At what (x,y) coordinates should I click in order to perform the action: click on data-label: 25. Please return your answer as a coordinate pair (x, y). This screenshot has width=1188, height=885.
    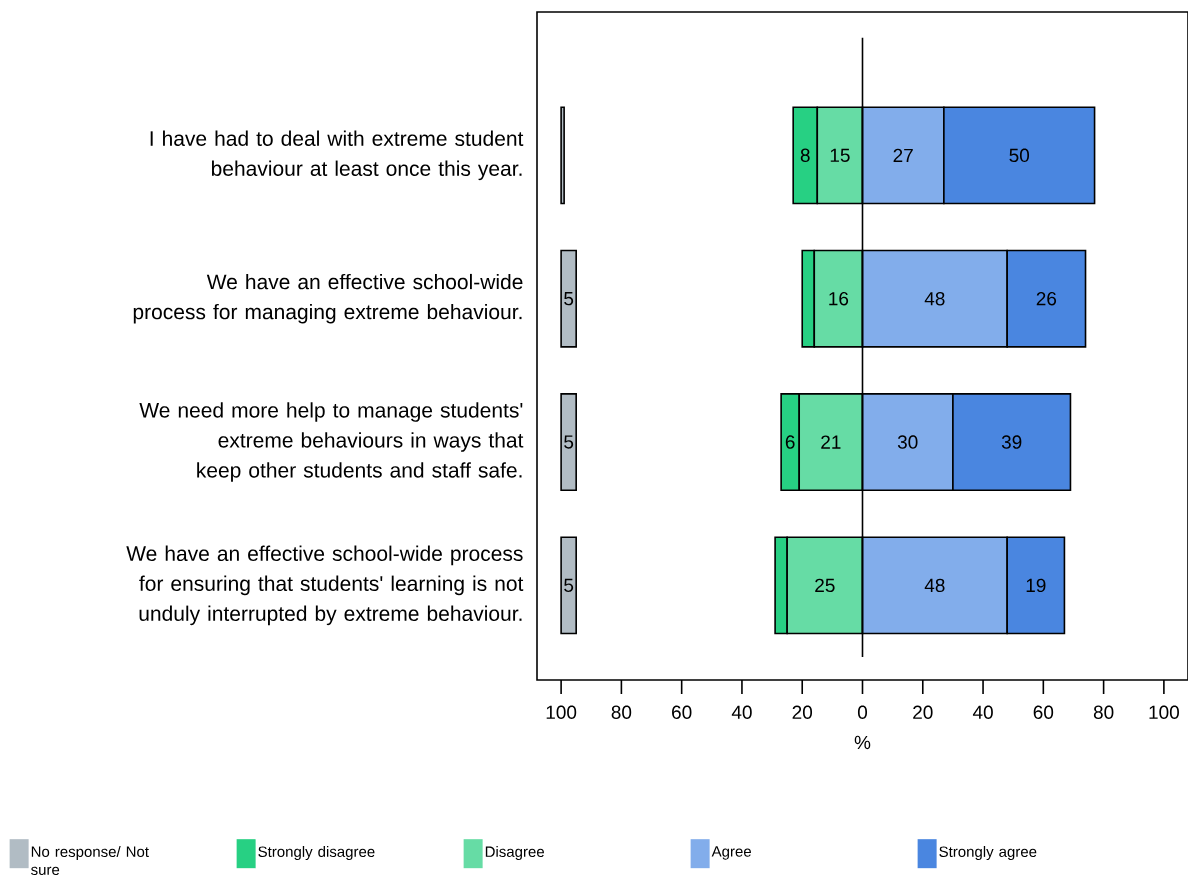
    Looking at the image, I should click on (825, 585).